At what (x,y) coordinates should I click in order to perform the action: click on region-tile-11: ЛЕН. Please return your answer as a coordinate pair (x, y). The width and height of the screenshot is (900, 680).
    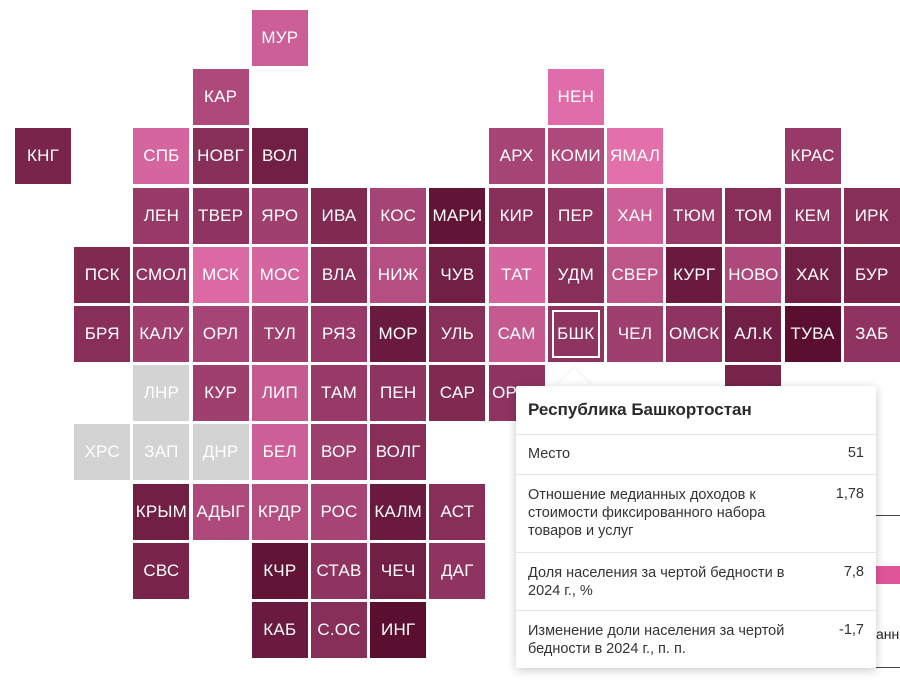
    Looking at the image, I should click on (161, 215).